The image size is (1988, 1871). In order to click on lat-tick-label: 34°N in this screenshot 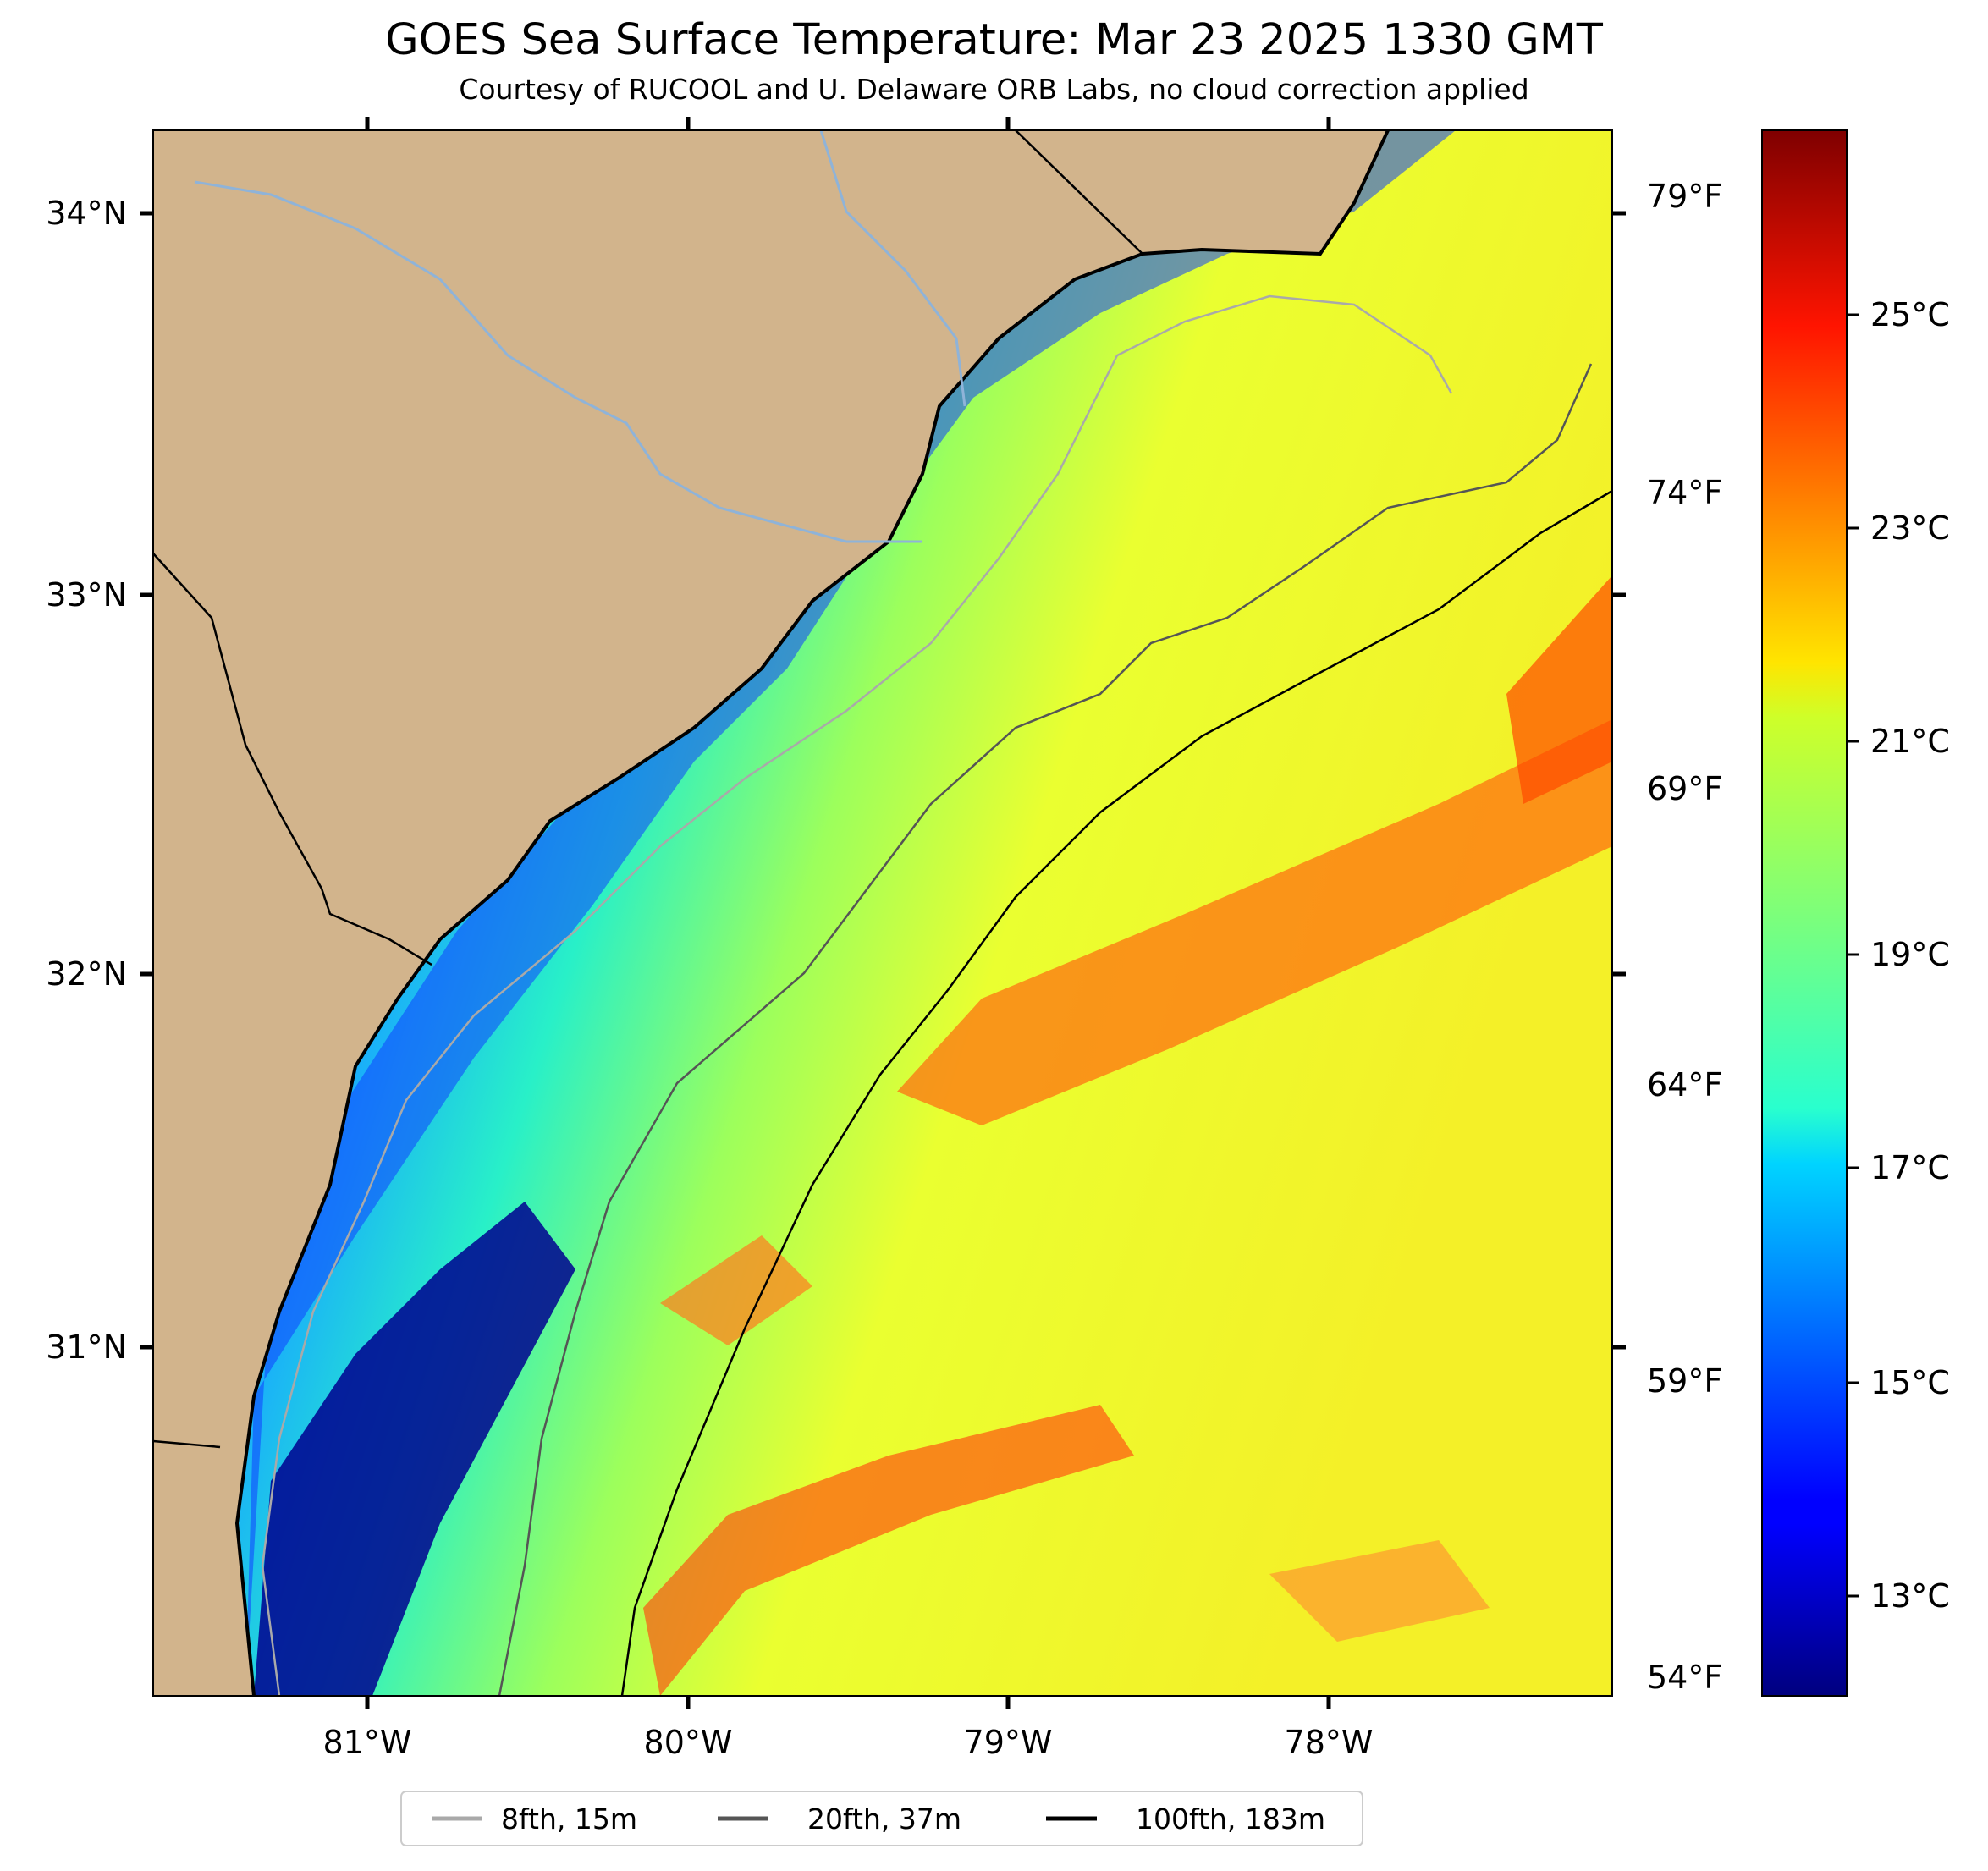, I will do `click(86, 214)`.